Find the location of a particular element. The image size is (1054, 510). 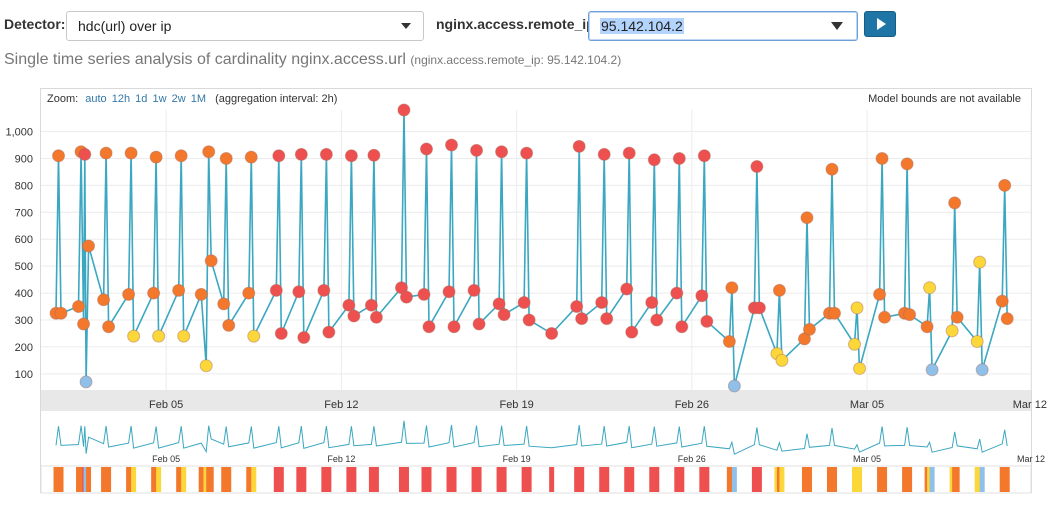

zoom-label: Zoom: is located at coordinates (63, 99).